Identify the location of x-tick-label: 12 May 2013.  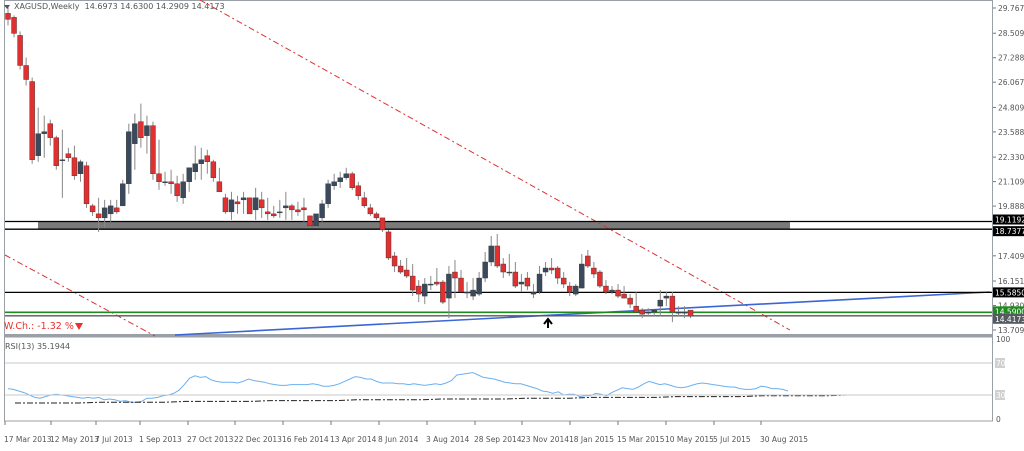
(74, 439).